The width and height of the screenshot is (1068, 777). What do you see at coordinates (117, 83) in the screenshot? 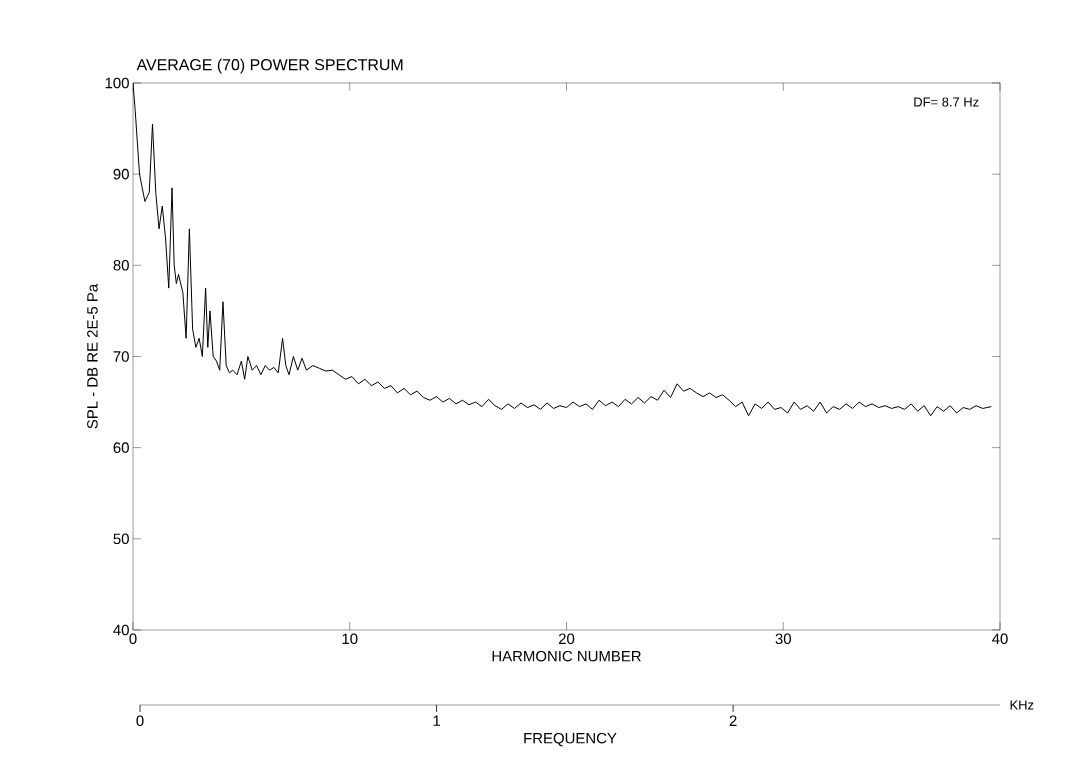
I see `y-tick-label: 100` at bounding box center [117, 83].